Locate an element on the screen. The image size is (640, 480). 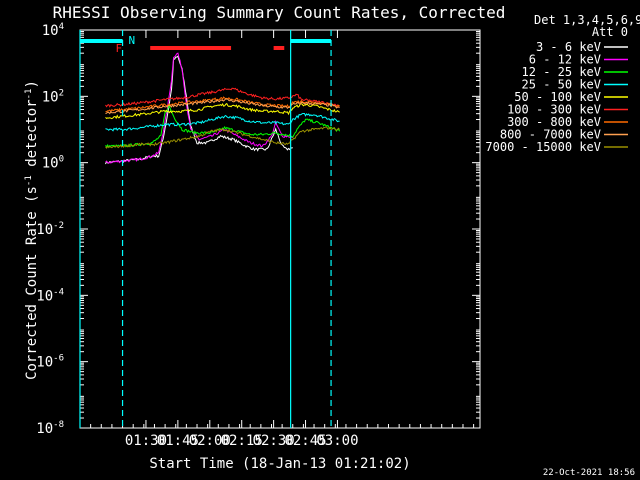
legend-label: 300 - 800 keV is located at coordinates (554, 122).